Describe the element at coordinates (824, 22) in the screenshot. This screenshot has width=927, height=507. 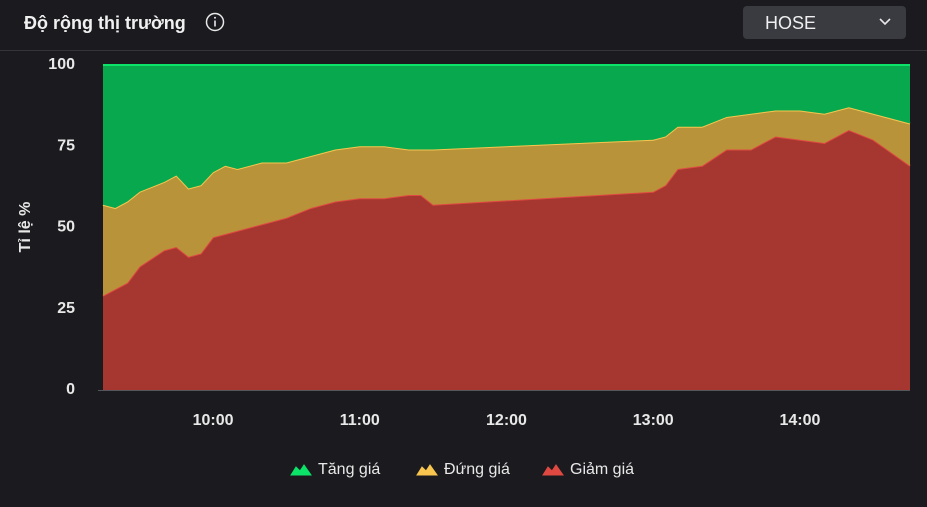
I see `exchange-dropdown: HOSE` at that location.